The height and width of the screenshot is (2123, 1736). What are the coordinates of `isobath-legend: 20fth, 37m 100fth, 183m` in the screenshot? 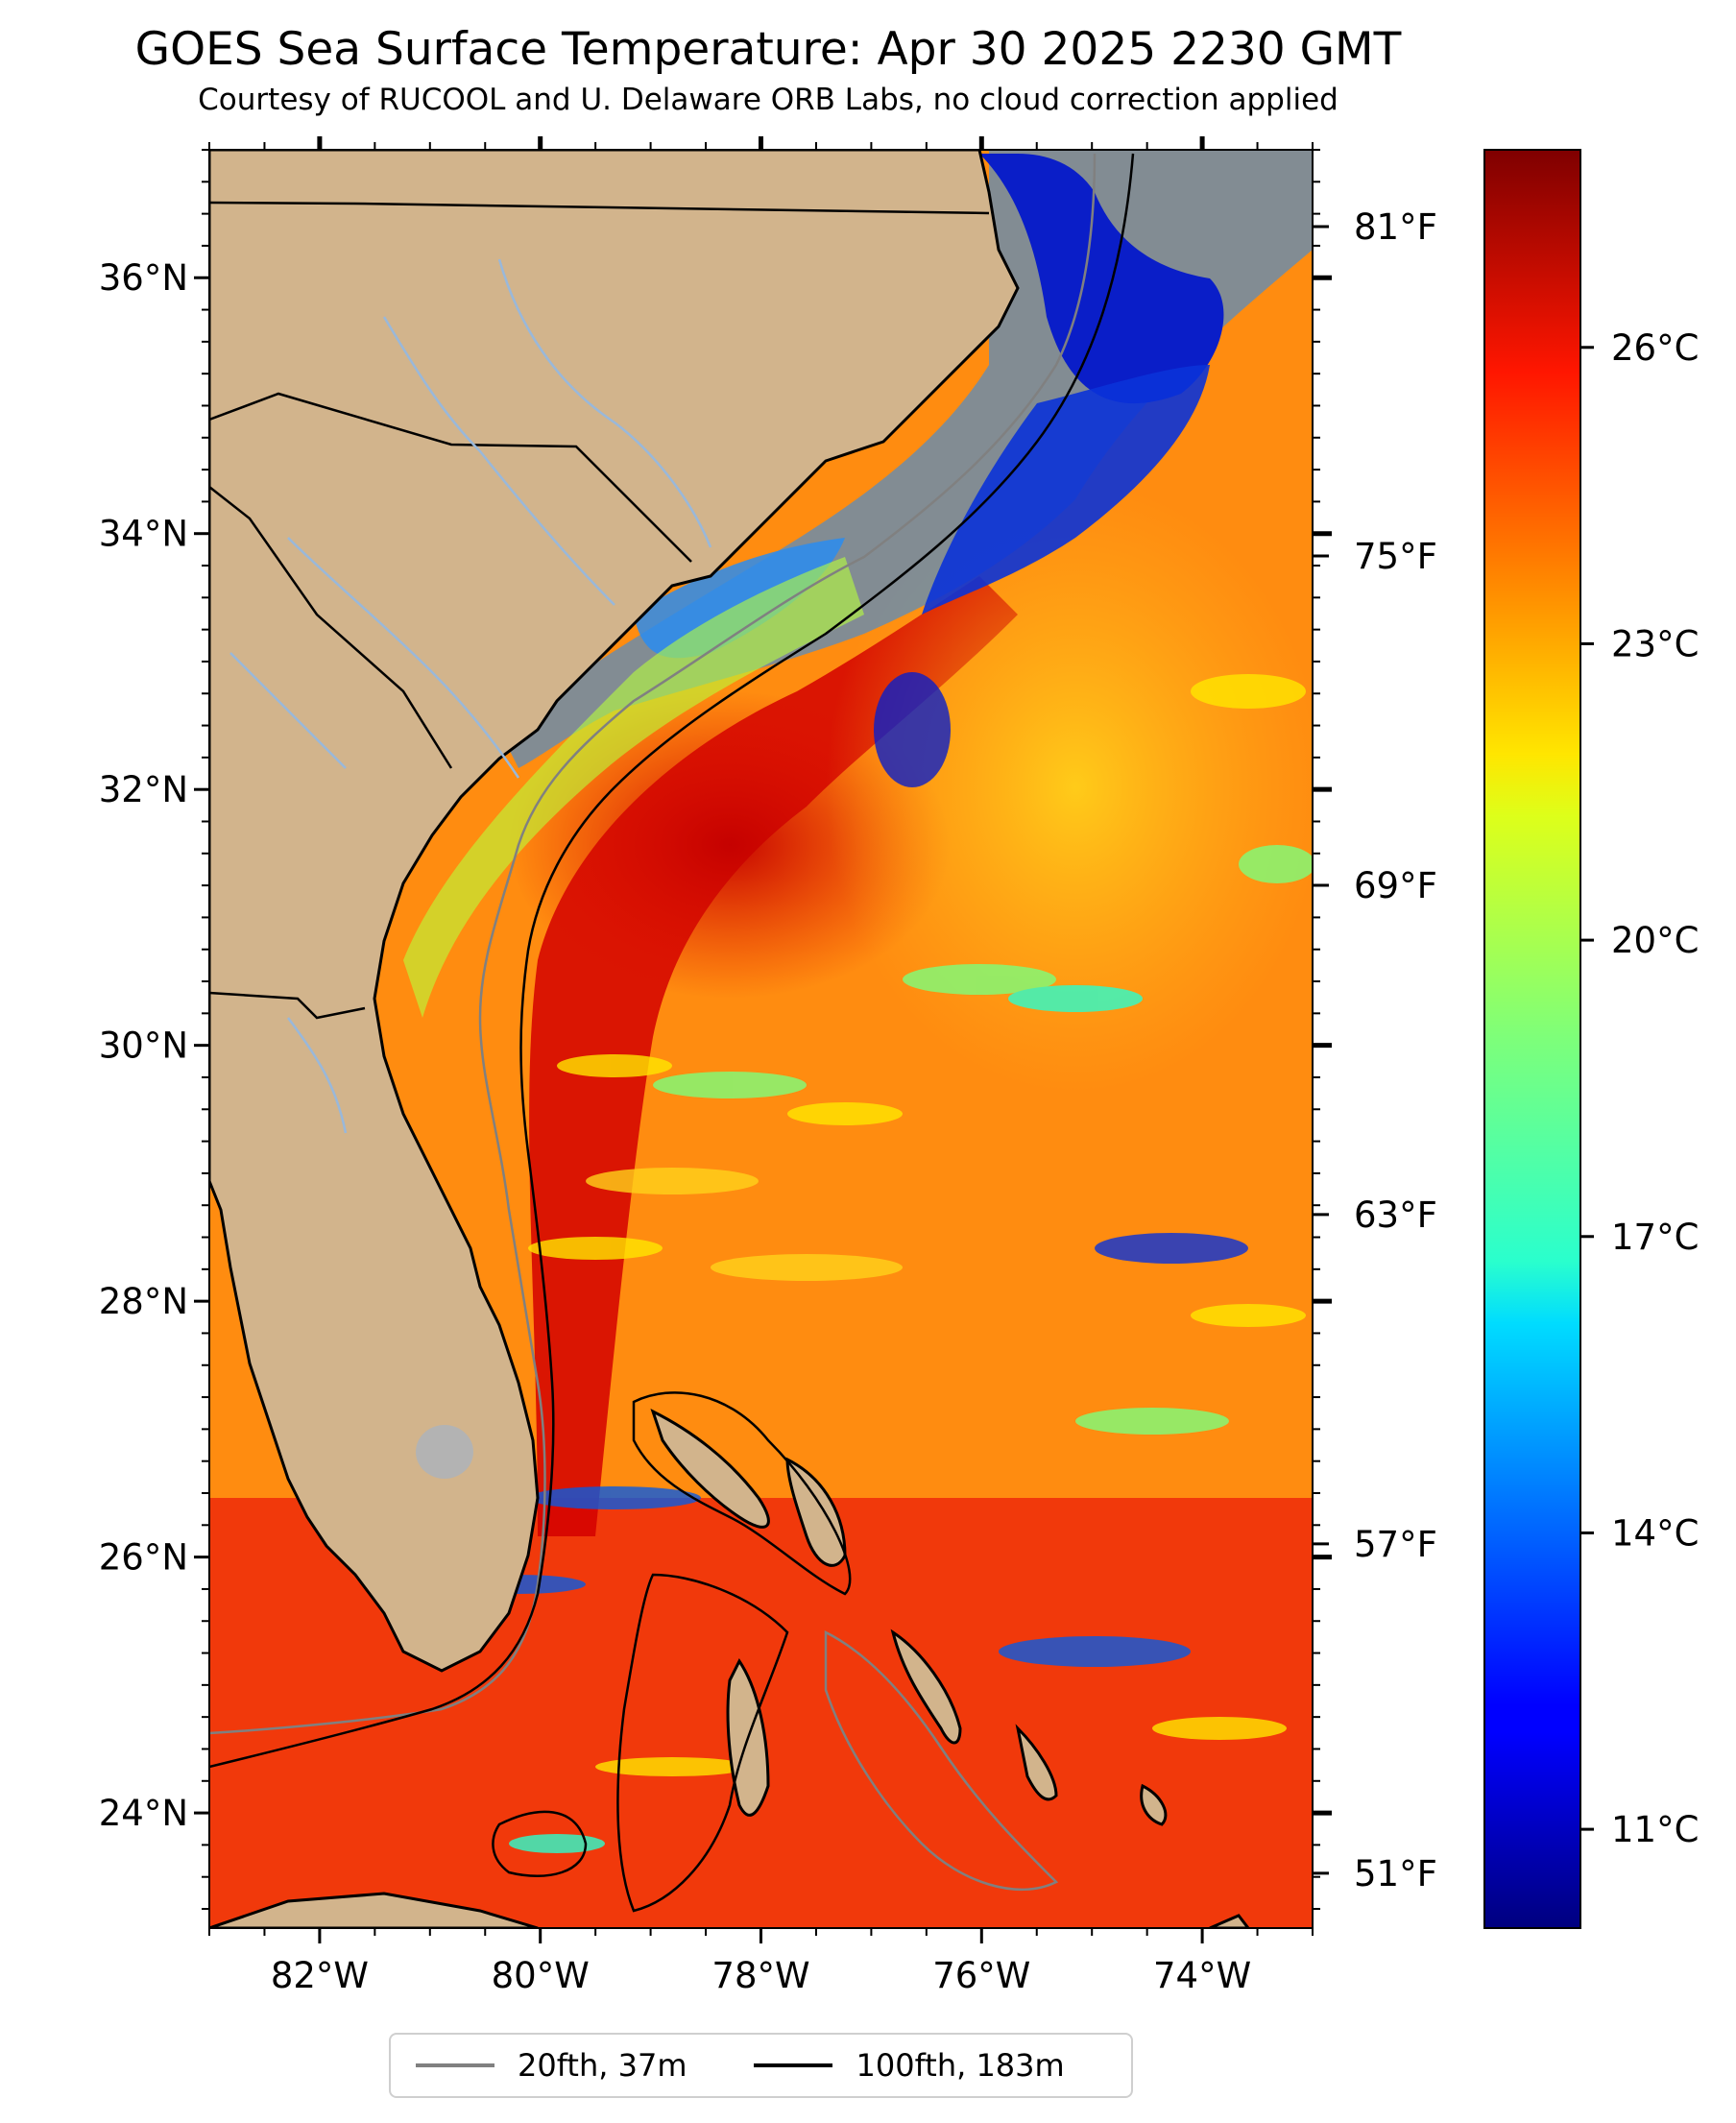 It's located at (761, 2065).